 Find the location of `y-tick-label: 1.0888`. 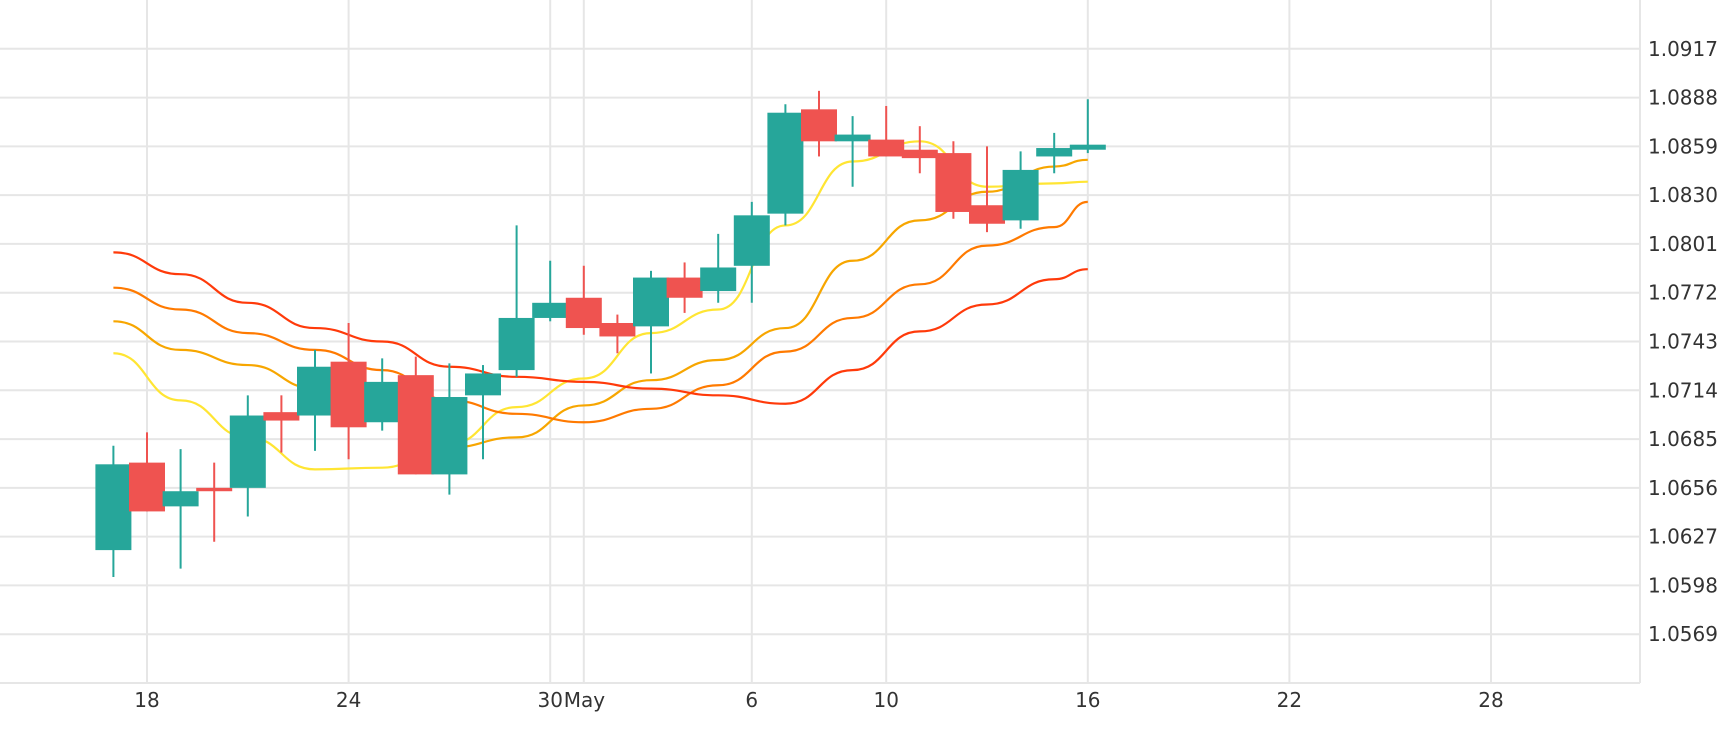

y-tick-label: 1.0888 is located at coordinates (1683, 98).